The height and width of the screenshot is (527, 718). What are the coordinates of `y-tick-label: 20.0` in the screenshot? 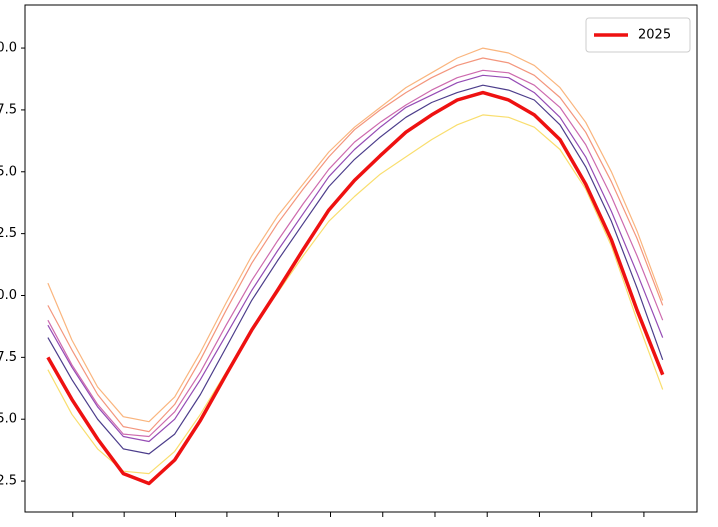 It's located at (8, 48).